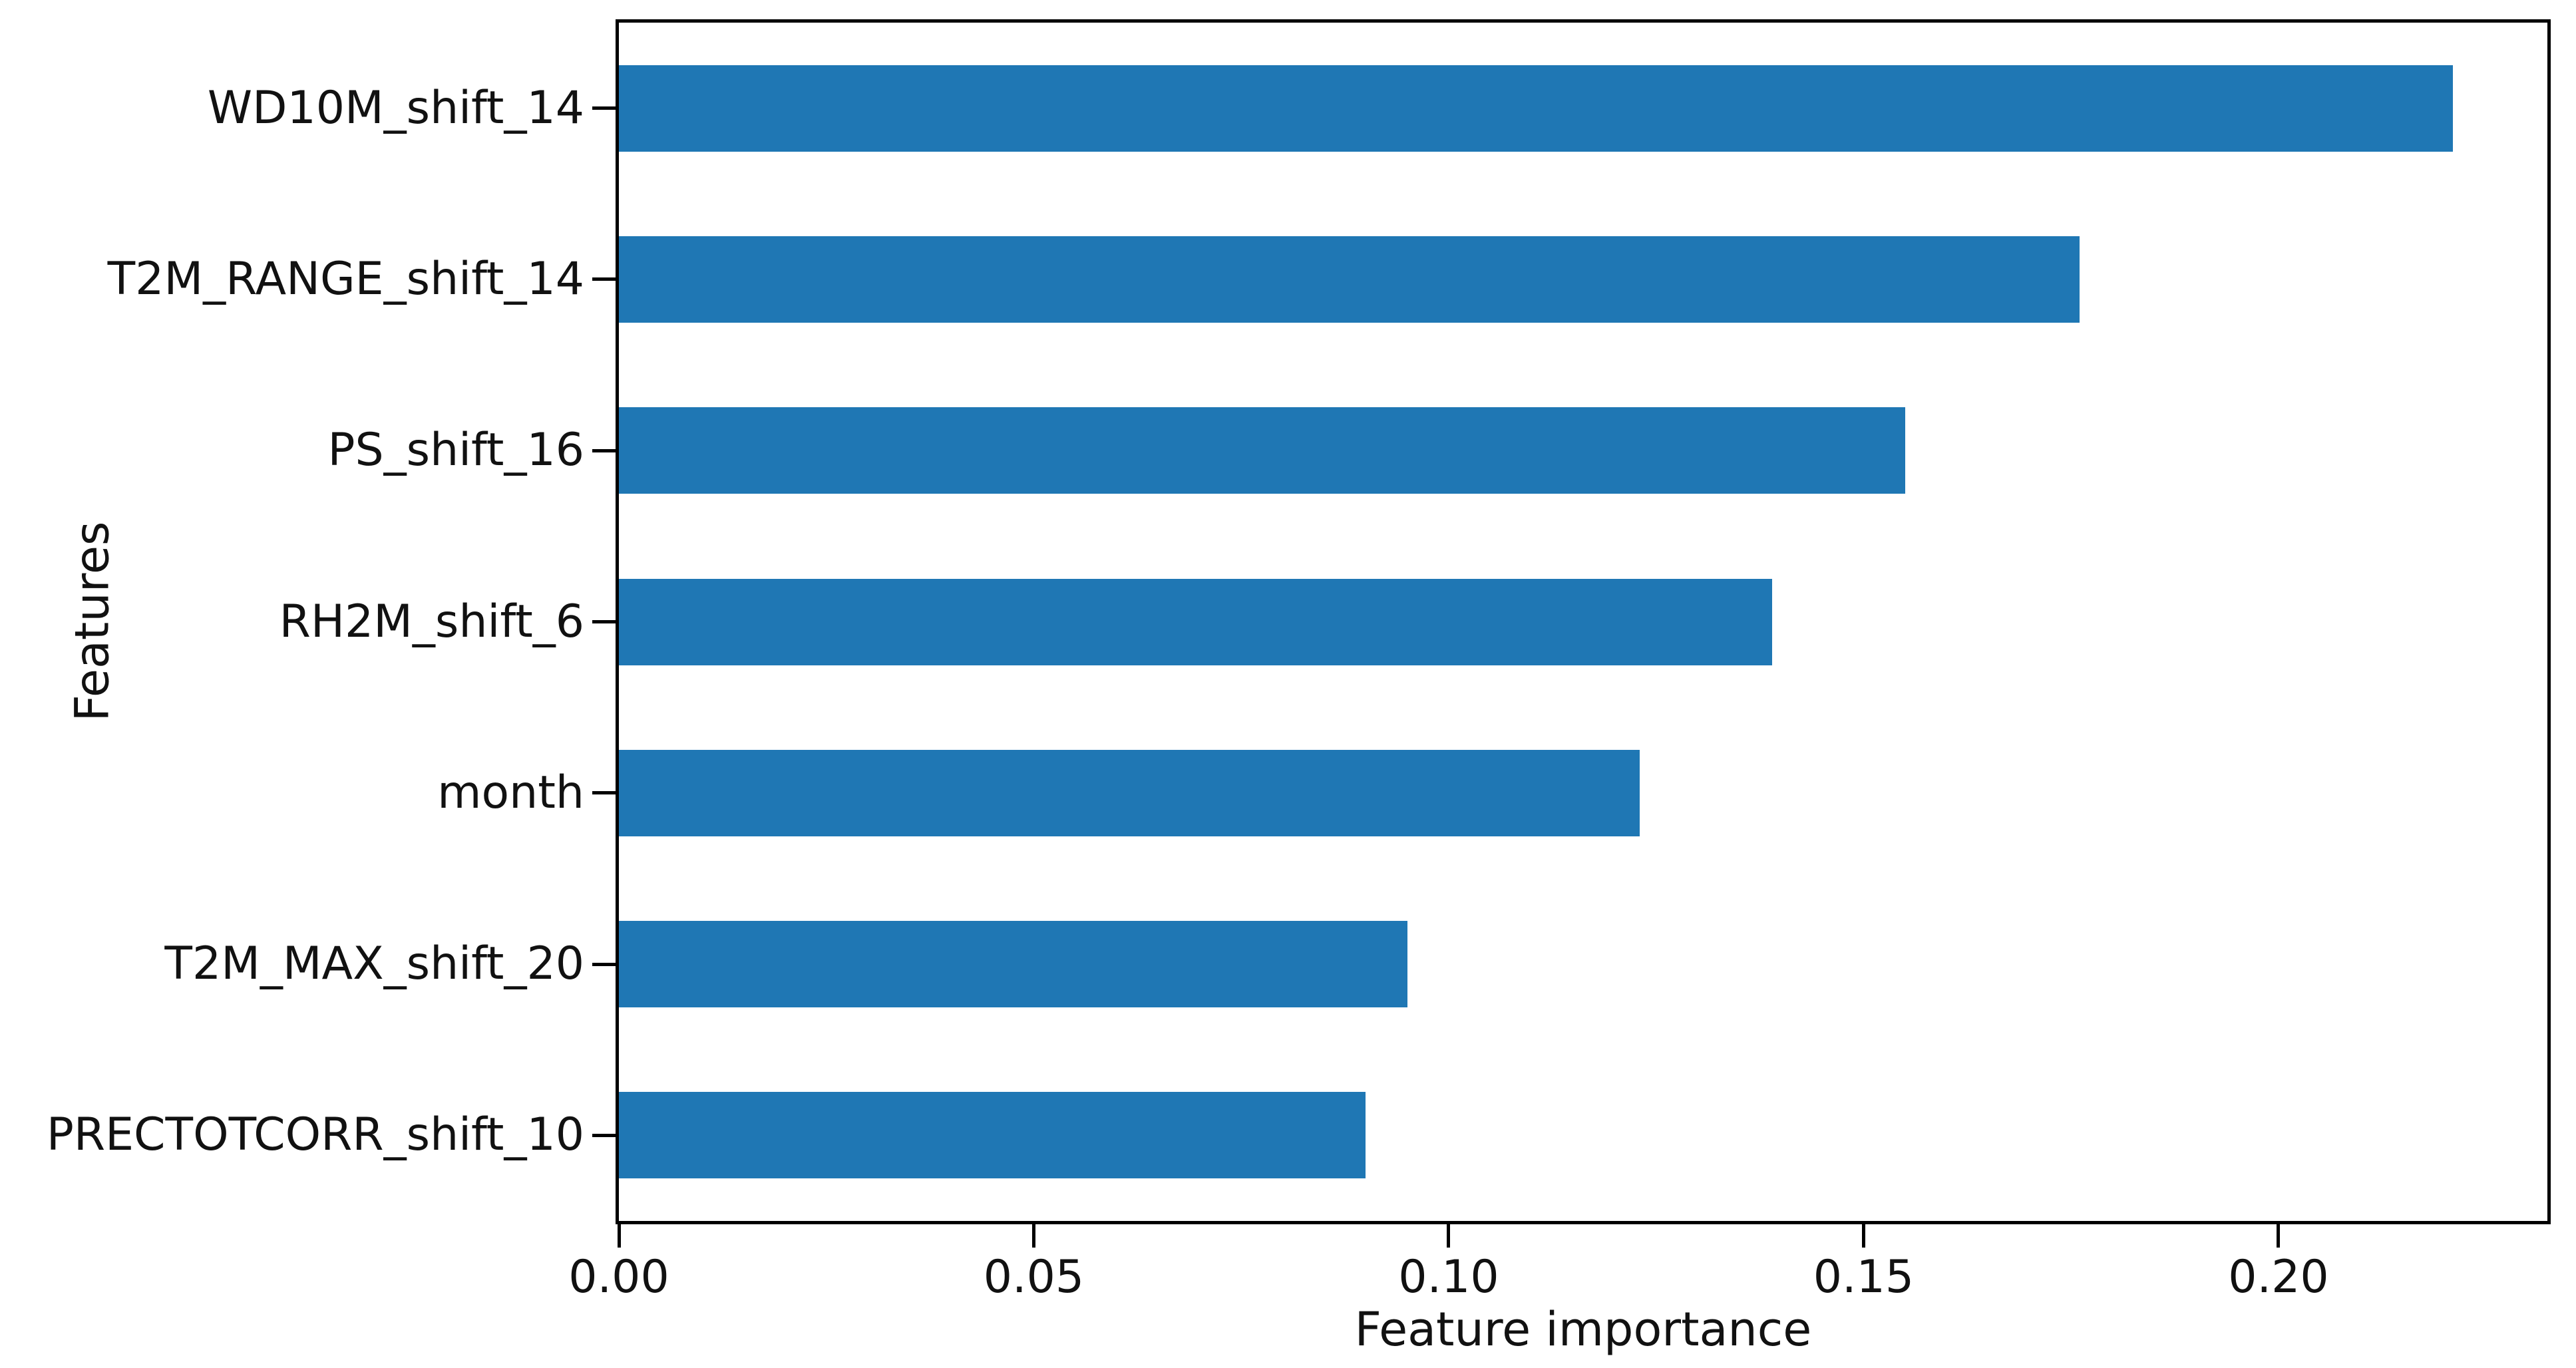 The width and height of the screenshot is (2576, 1368). What do you see at coordinates (315, 1135) in the screenshot?
I see `y-tick-label: PRECTOTCORR_shift_10` at bounding box center [315, 1135].